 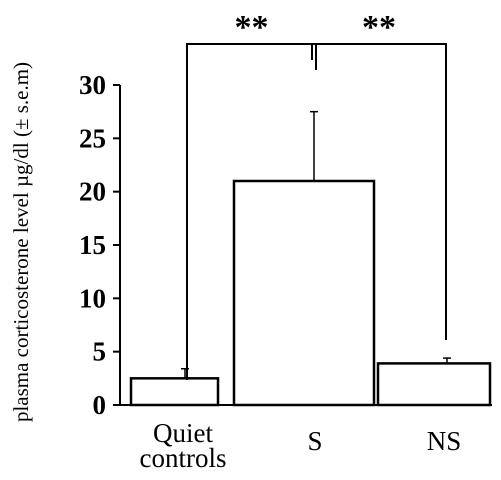 What do you see at coordinates (183, 458) in the screenshot?
I see `category-label: controls` at bounding box center [183, 458].